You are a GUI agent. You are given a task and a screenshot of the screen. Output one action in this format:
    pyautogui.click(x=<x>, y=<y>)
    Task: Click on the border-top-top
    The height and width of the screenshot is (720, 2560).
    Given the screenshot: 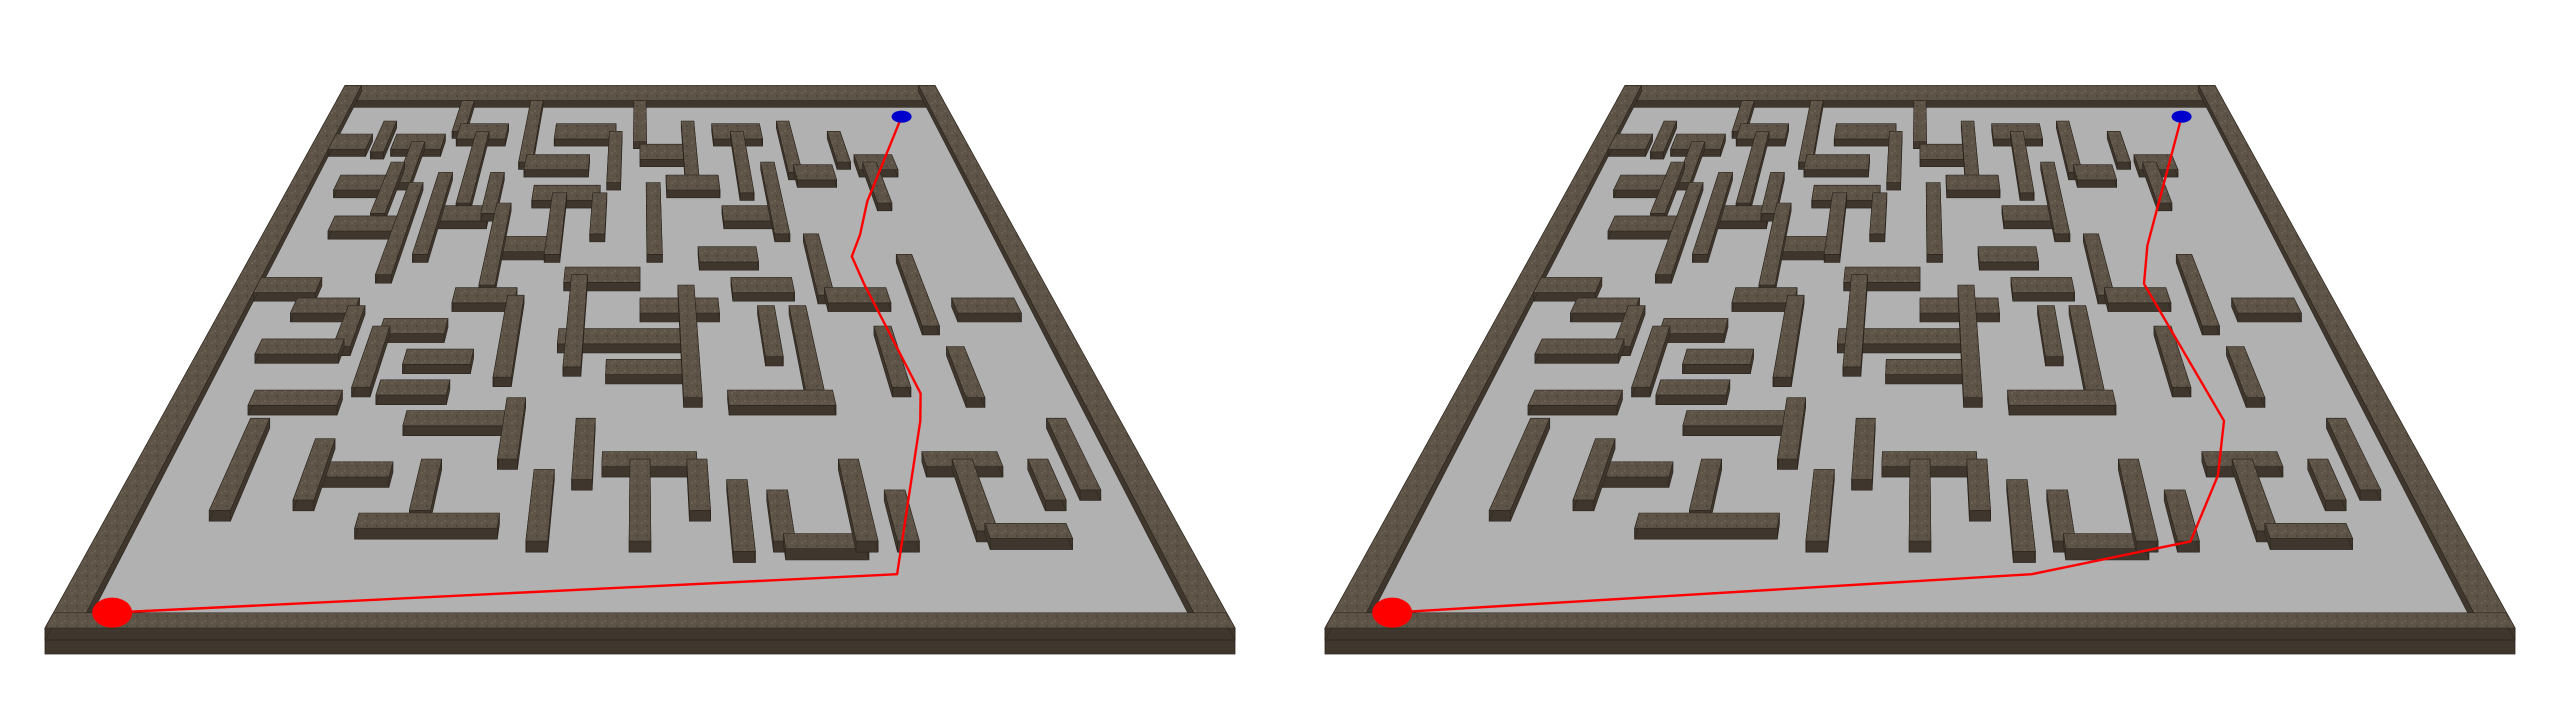 What is the action you would take?
    pyautogui.click(x=640, y=93)
    